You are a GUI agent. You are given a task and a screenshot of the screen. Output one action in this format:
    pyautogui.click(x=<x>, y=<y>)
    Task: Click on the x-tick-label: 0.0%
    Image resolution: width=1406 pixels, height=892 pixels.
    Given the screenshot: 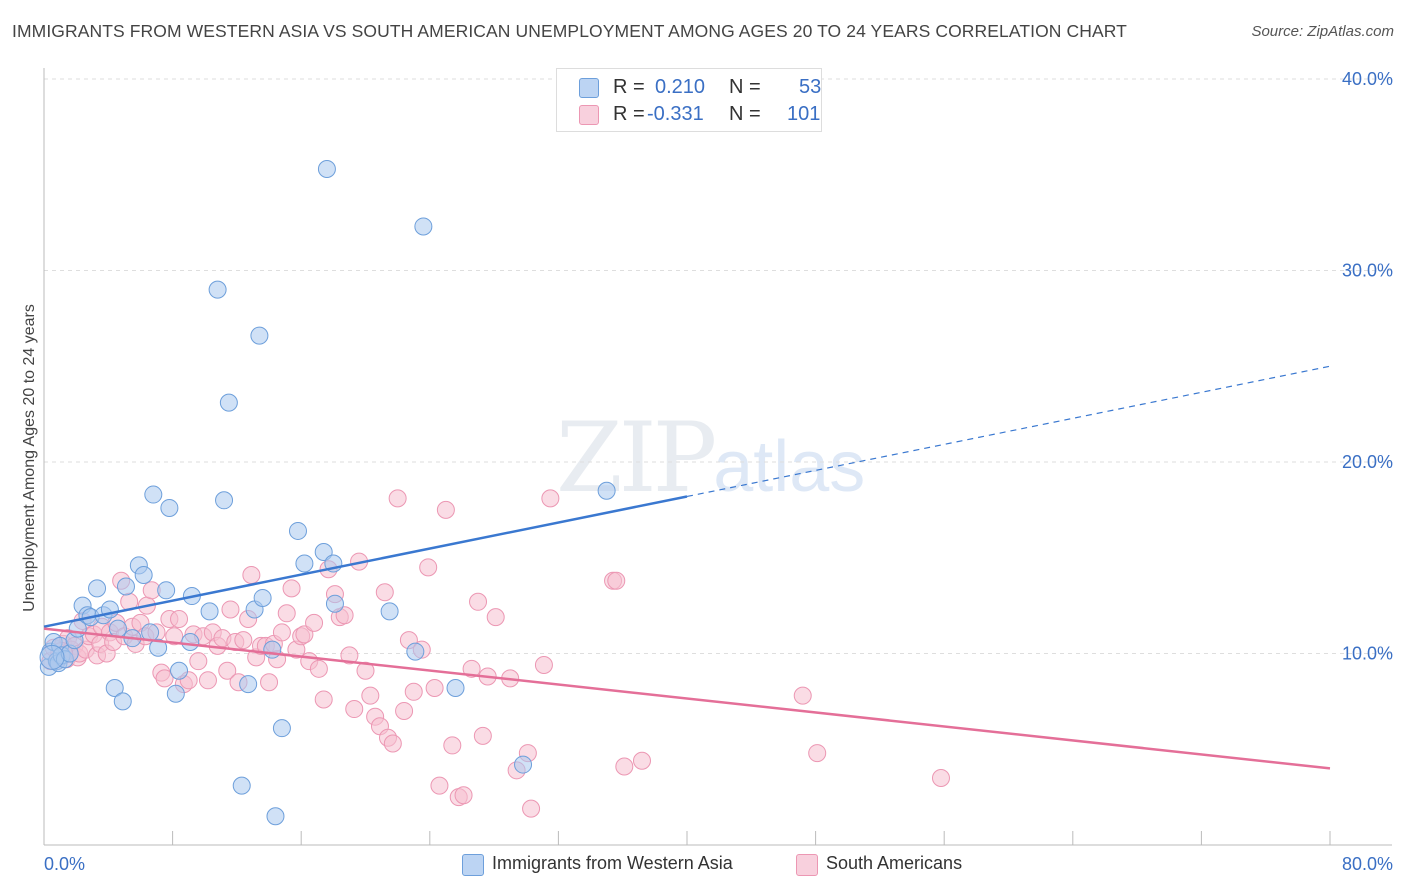 What is the action you would take?
    pyautogui.click(x=64, y=864)
    